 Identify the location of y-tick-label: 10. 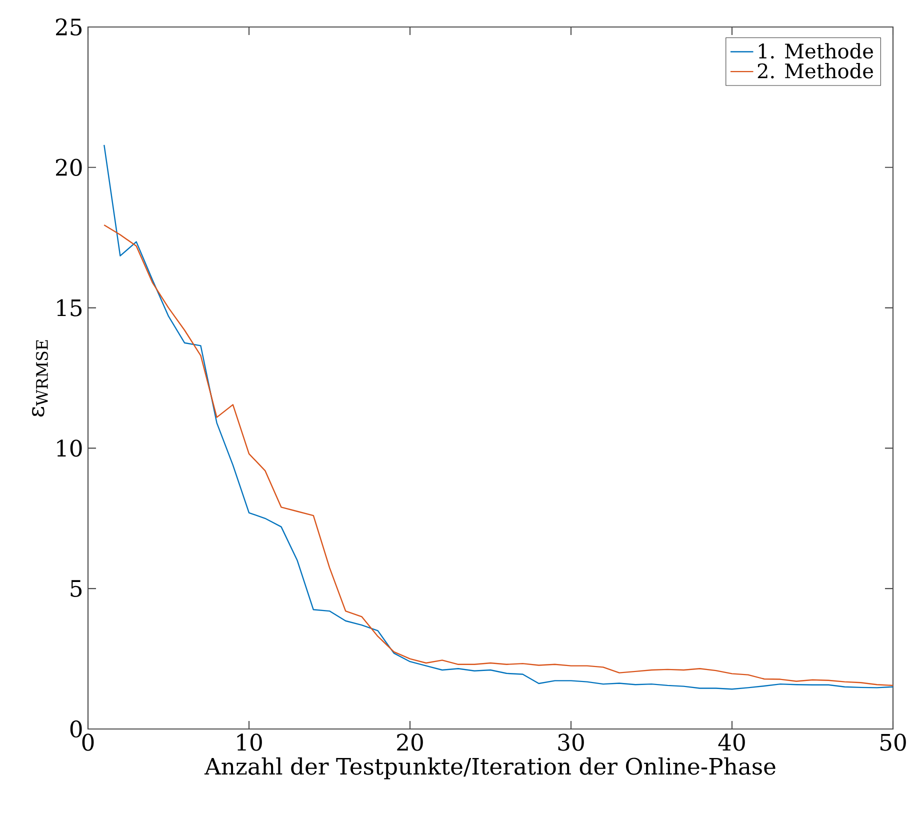
(69, 448).